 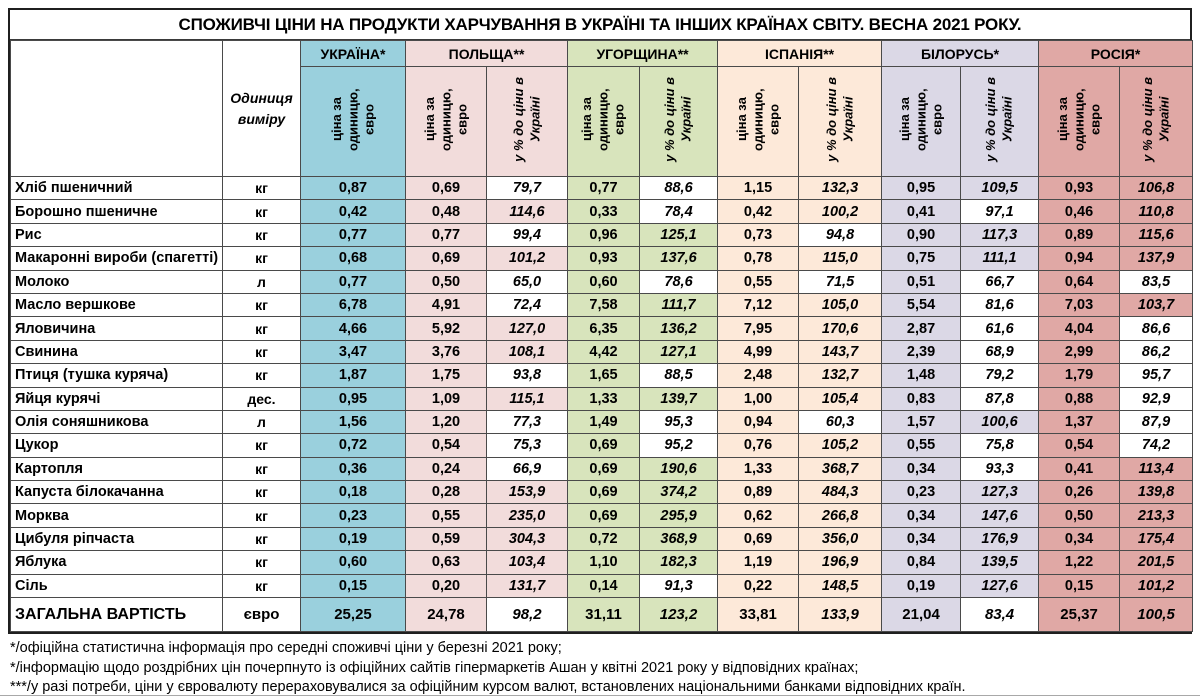 I want to click on price-by: 2,39, so click(x=921, y=352).